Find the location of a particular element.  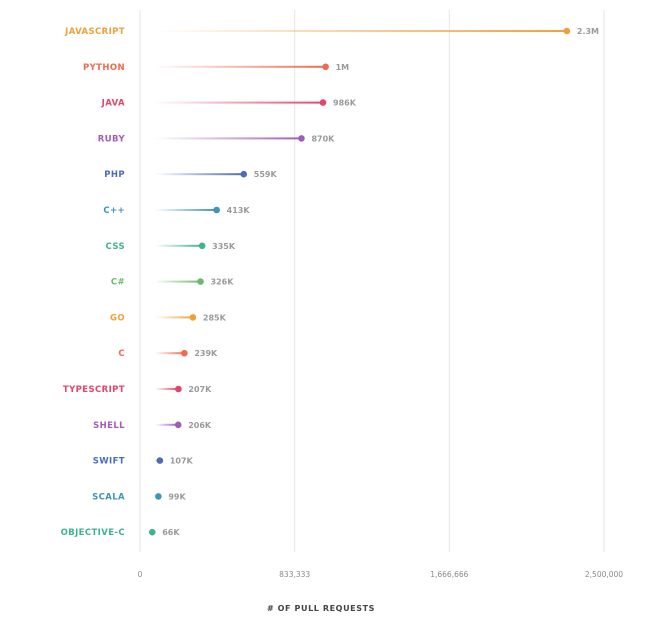

category-label: C# is located at coordinates (118, 283).